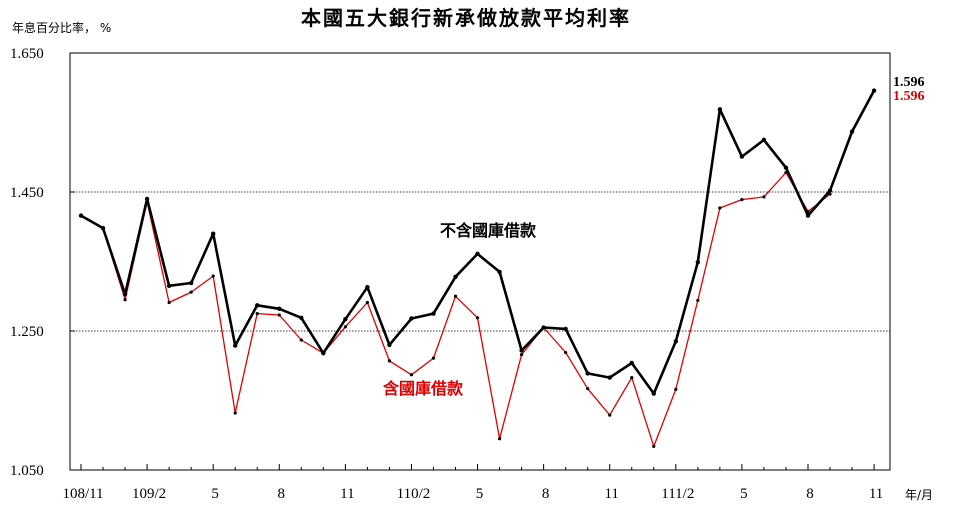 This screenshot has height=520, width=961. What do you see at coordinates (27, 193) in the screenshot?
I see `y-tick-label-1: 1.450` at bounding box center [27, 193].